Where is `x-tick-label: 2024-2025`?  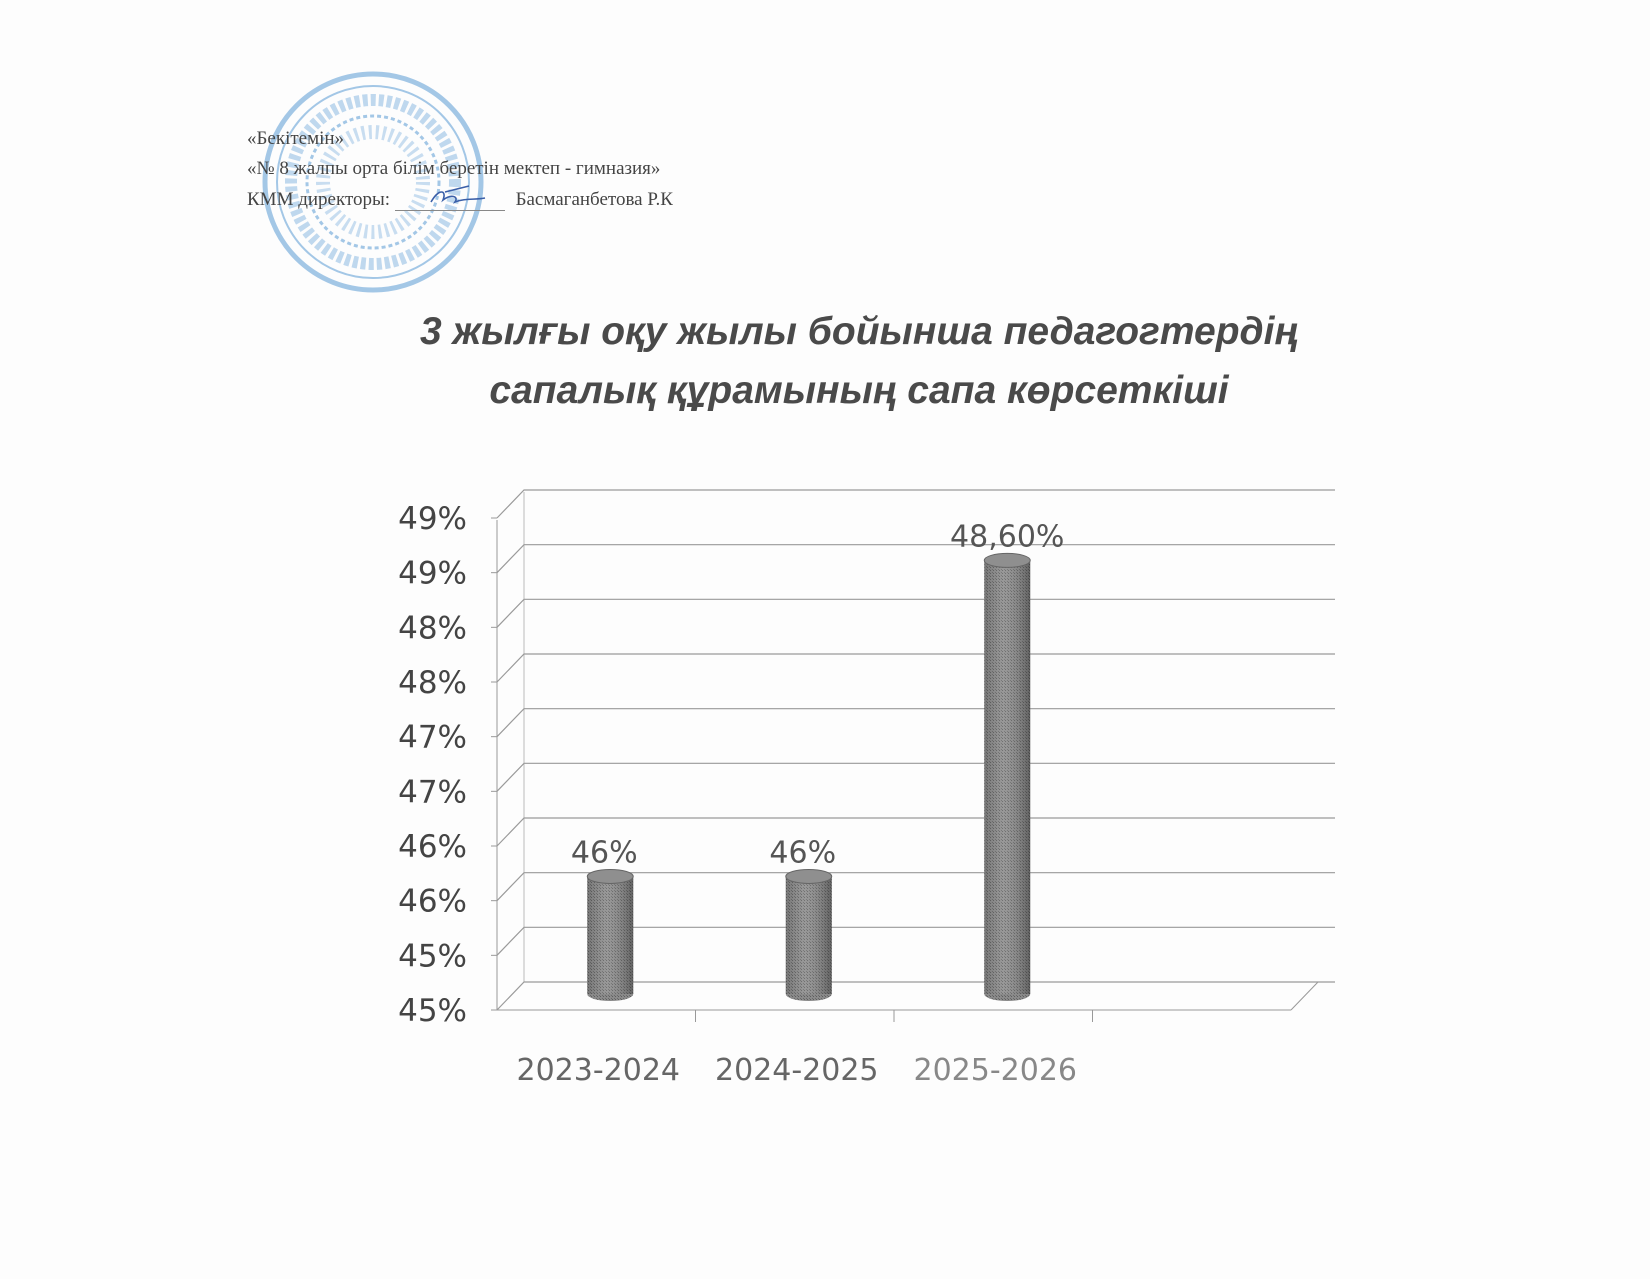 x-tick-label: 2024-2025 is located at coordinates (797, 1070).